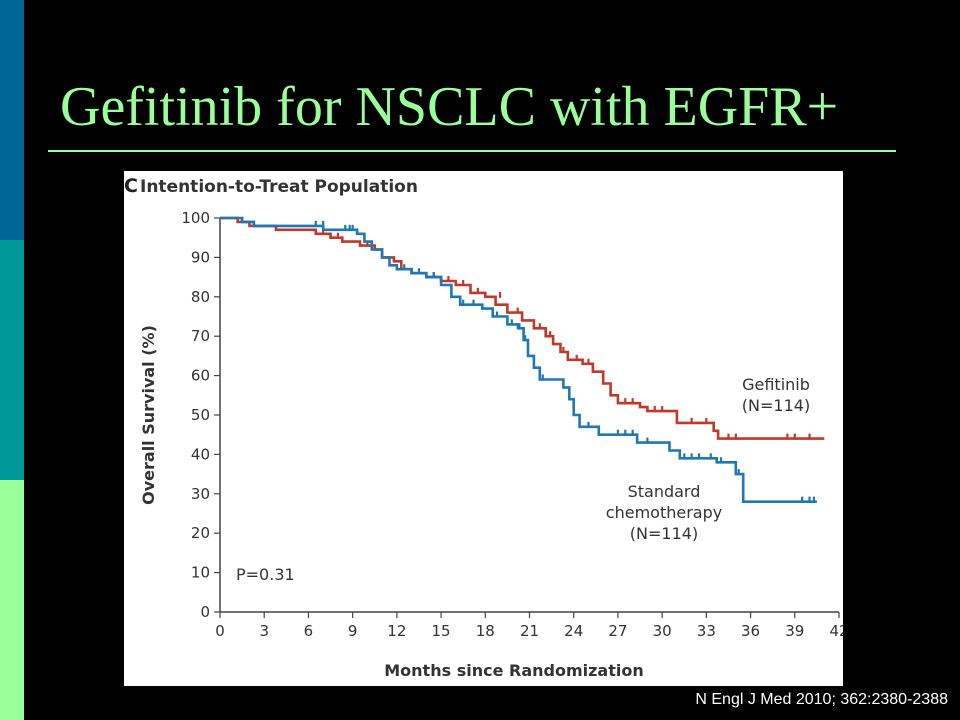 The height and width of the screenshot is (720, 960). I want to click on side-bar-blue, so click(12, 120).